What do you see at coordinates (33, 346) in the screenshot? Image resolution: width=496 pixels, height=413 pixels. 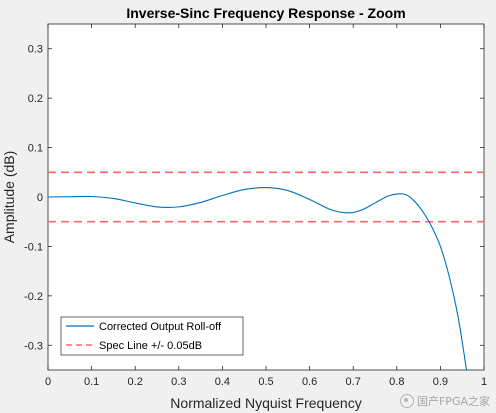 I see `y-tick-label: -0.3` at bounding box center [33, 346].